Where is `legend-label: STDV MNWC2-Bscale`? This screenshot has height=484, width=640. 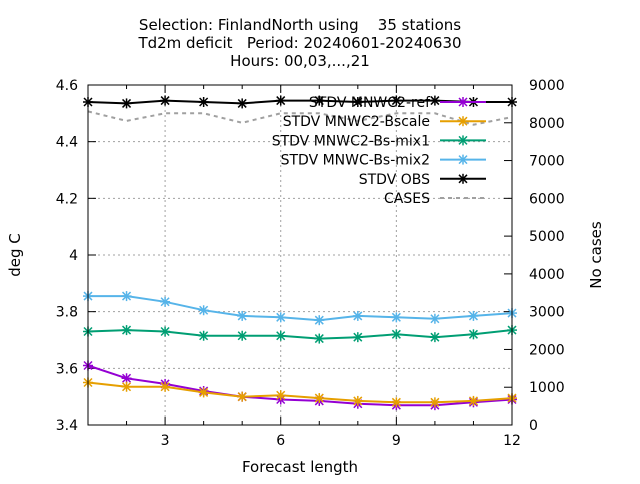
legend-label: STDV MNWC2-Bscale is located at coordinates (356, 122).